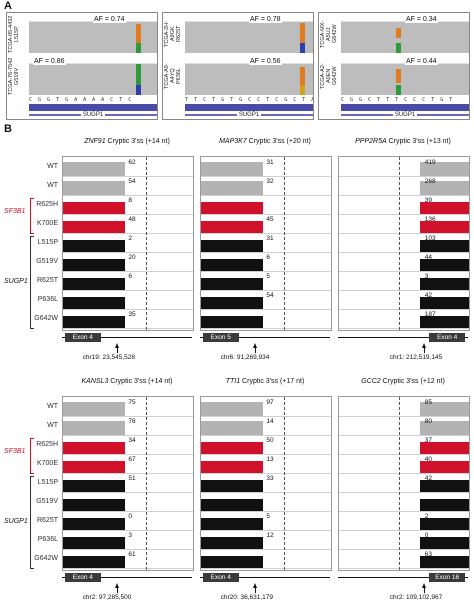  I want to click on read-count: 97, so click(270, 402).